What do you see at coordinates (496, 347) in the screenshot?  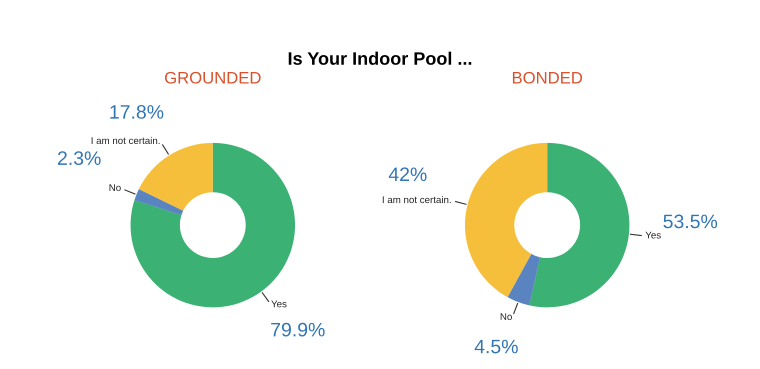 I see `data-label: 4.5%` at bounding box center [496, 347].